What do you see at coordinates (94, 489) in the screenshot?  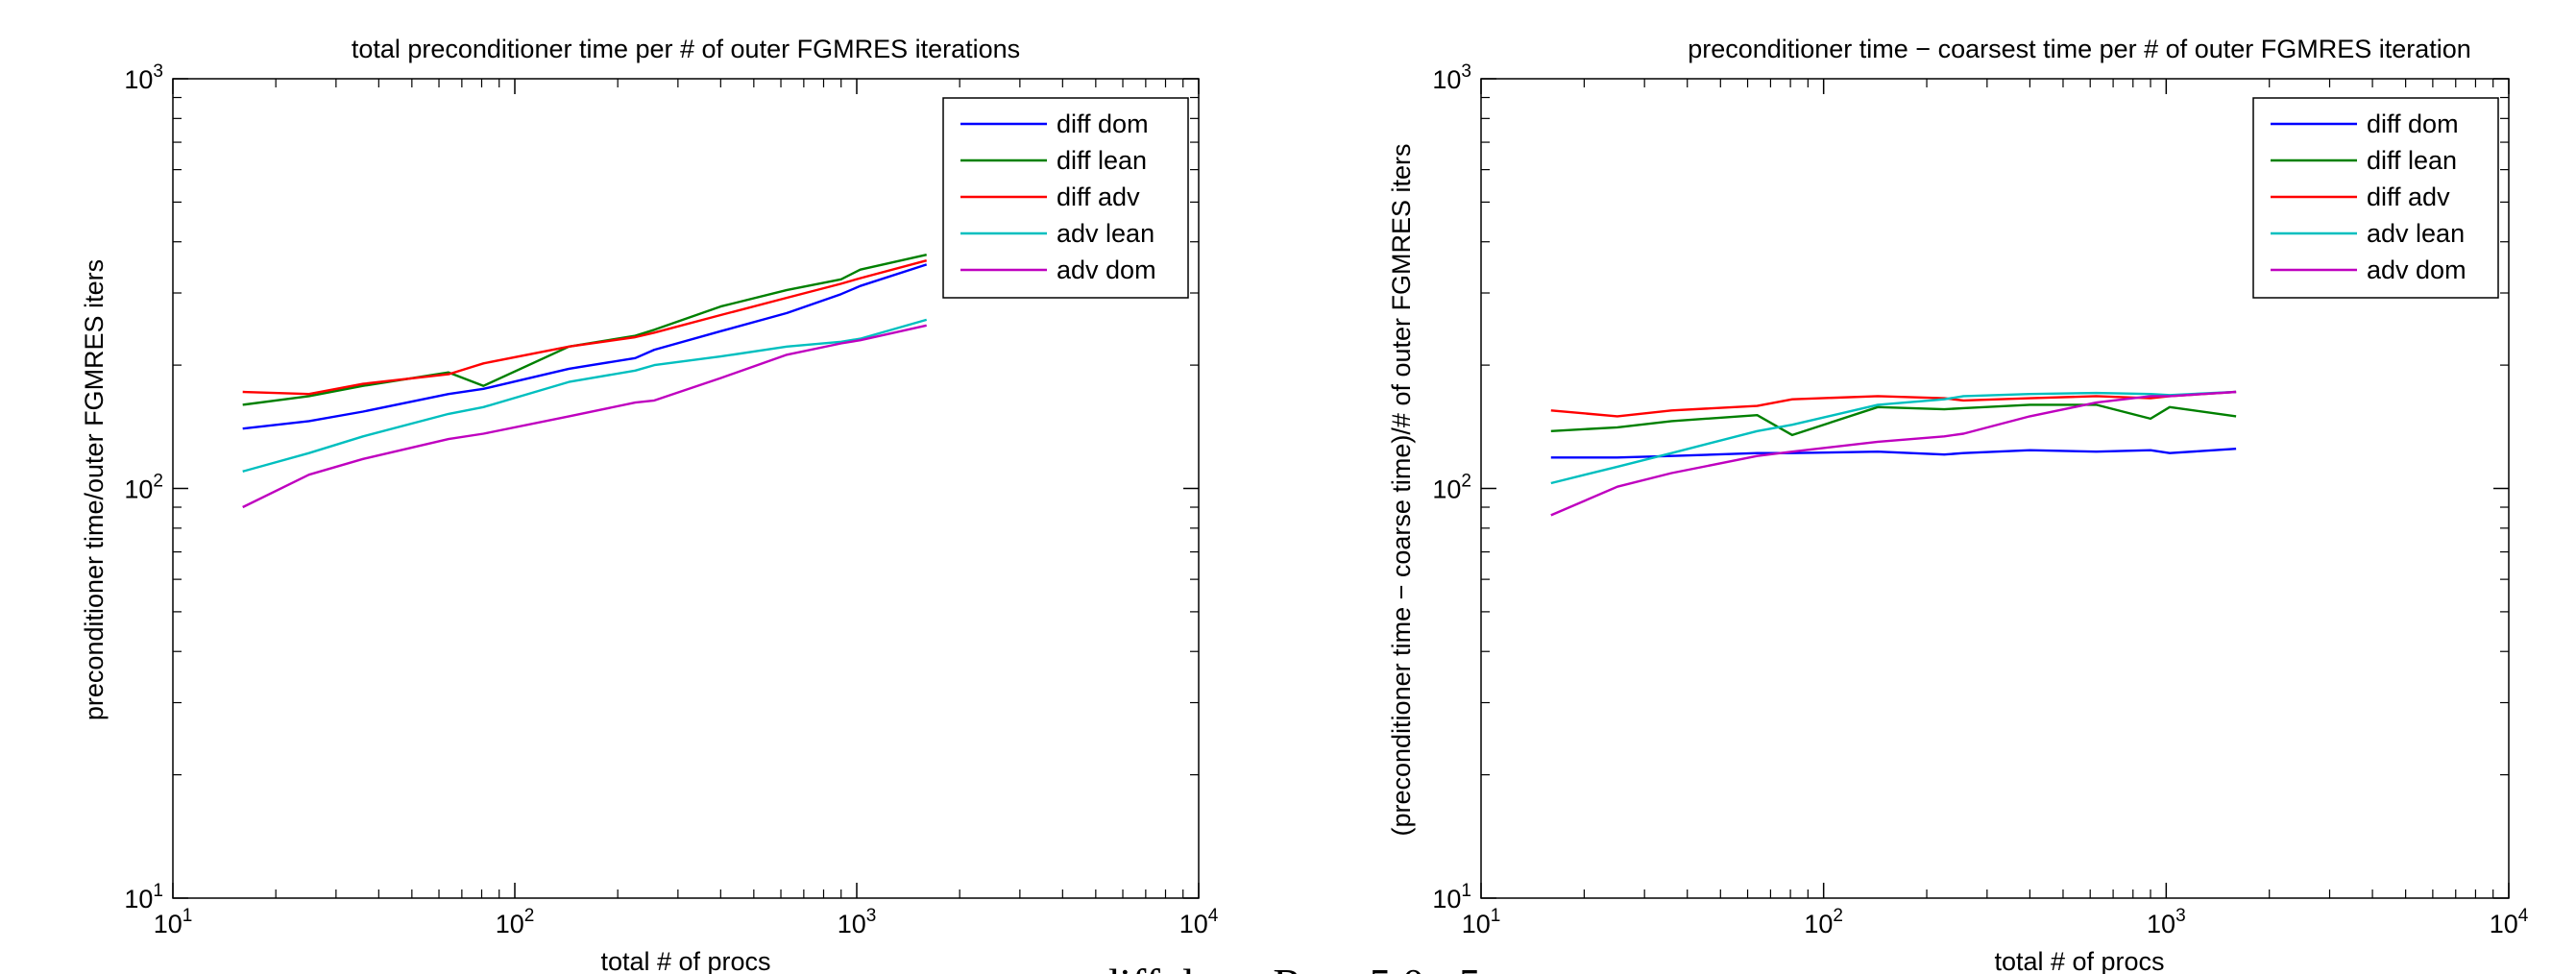 I see `y-axis-label: preconditioner time/outer FGMRES iters` at bounding box center [94, 489].